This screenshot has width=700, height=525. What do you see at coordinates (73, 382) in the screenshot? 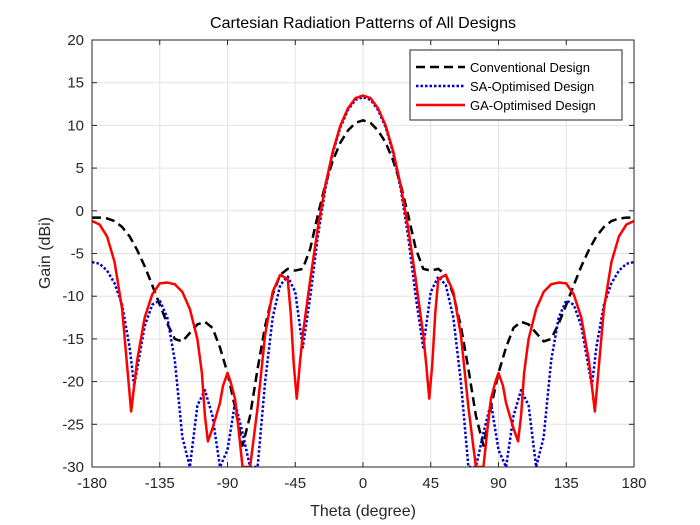
I see `y-tick-label: -20` at bounding box center [73, 382].